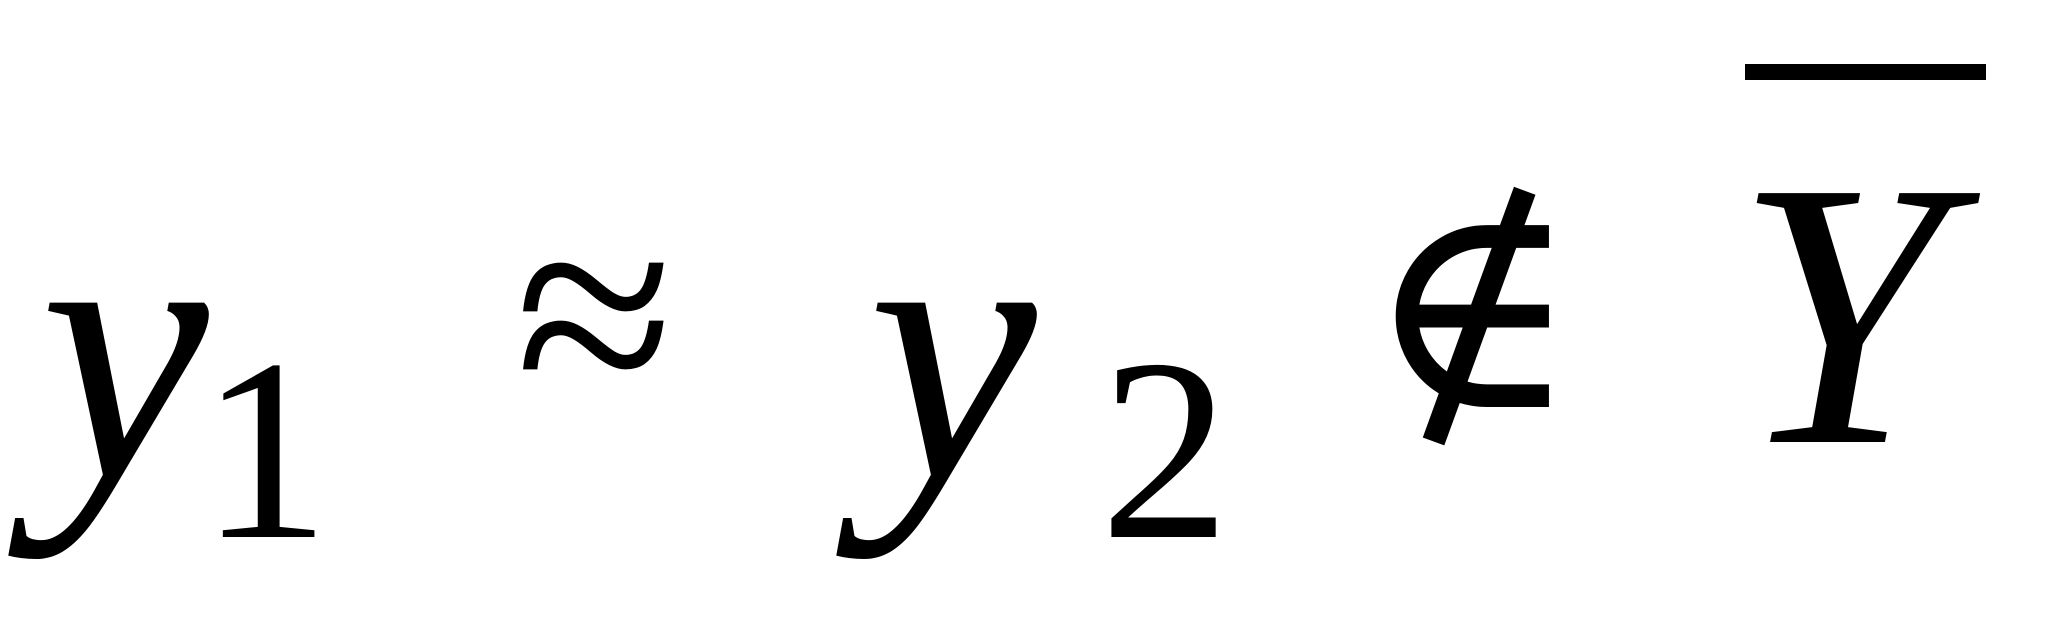 The height and width of the screenshot is (642, 2048). What do you see at coordinates (1165, 450) in the screenshot?
I see `subscript-2: 2` at bounding box center [1165, 450].